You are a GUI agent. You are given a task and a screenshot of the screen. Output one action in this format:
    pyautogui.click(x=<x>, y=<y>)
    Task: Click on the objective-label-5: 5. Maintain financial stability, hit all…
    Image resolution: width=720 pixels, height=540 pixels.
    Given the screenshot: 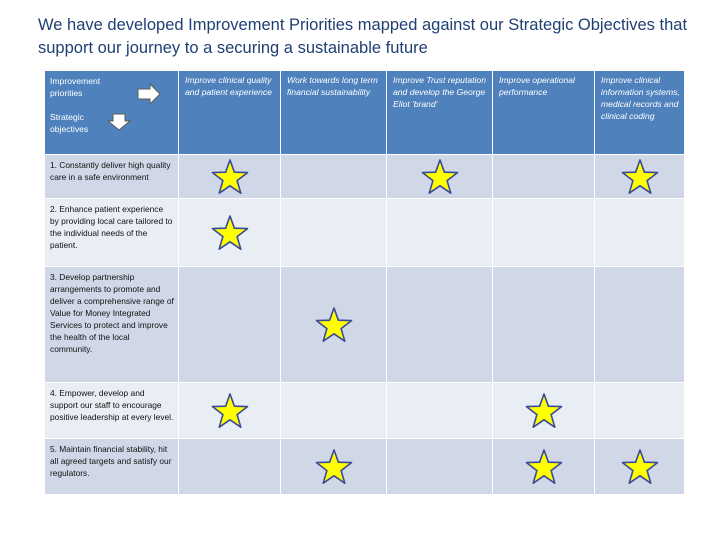 What is the action you would take?
    pyautogui.click(x=111, y=466)
    